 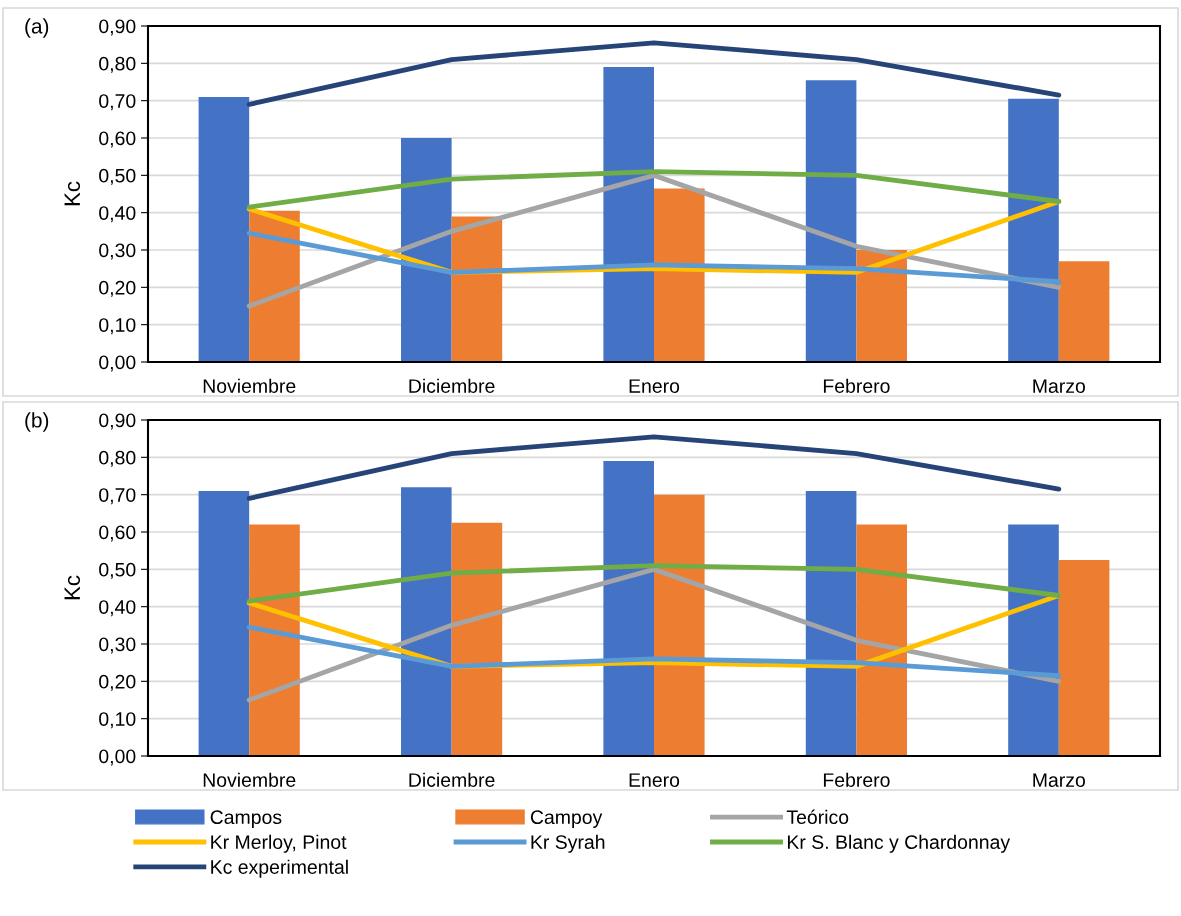 I want to click on chart-title: (a), so click(x=37, y=28).